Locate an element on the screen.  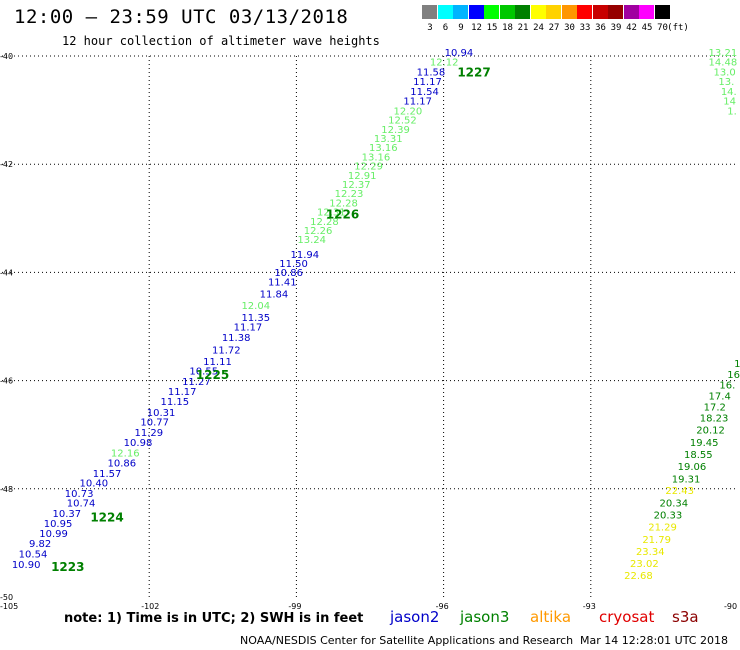
wave-height-value: 9.82 is located at coordinates (40, 544).